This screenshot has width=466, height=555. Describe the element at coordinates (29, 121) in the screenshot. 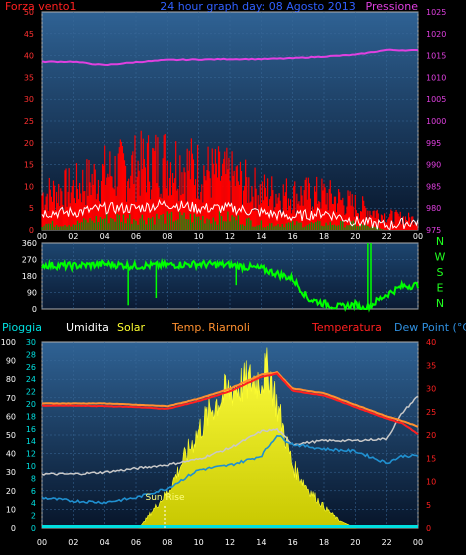

I see `wind-axis-ticks: 0 5 10 15 20 25 30 35 40 45 50` at that location.